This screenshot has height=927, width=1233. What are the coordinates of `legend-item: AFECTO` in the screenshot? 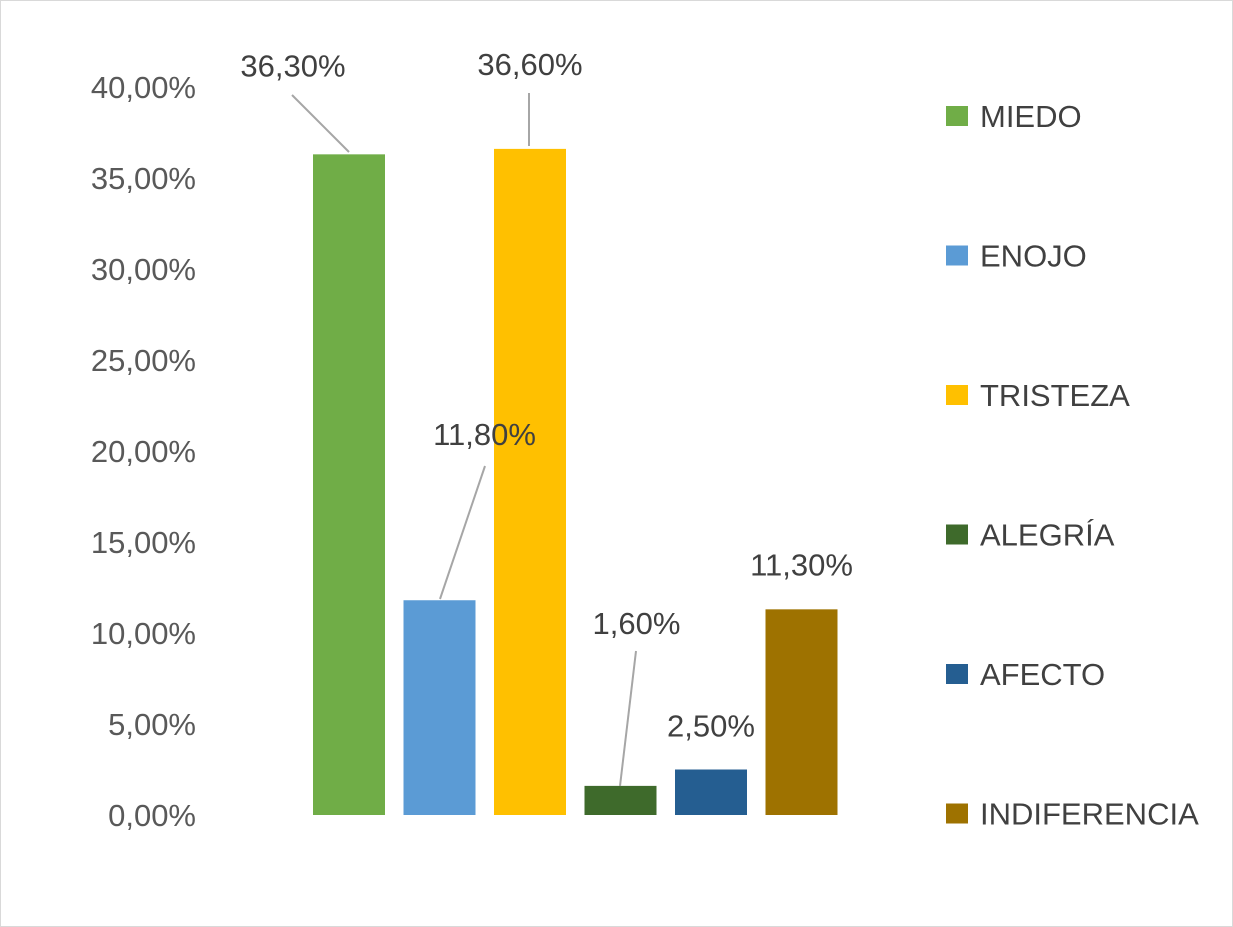 It's located at (1025, 674).